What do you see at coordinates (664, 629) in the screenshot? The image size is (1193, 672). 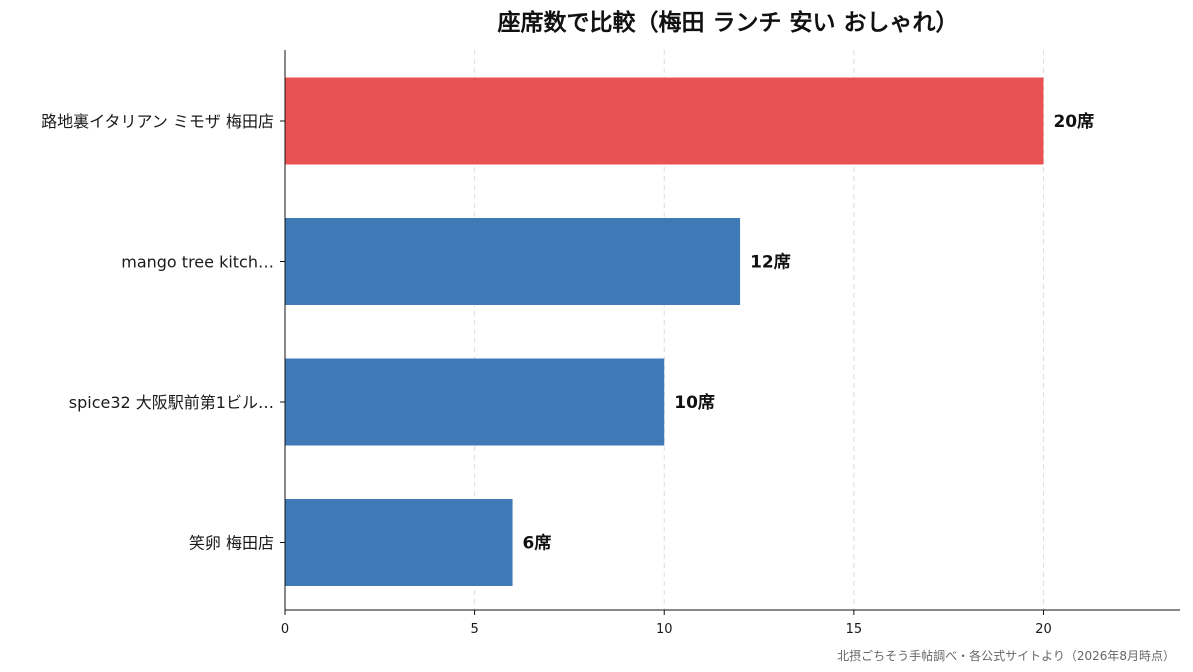 I see `x-tick-label: 10` at bounding box center [664, 629].